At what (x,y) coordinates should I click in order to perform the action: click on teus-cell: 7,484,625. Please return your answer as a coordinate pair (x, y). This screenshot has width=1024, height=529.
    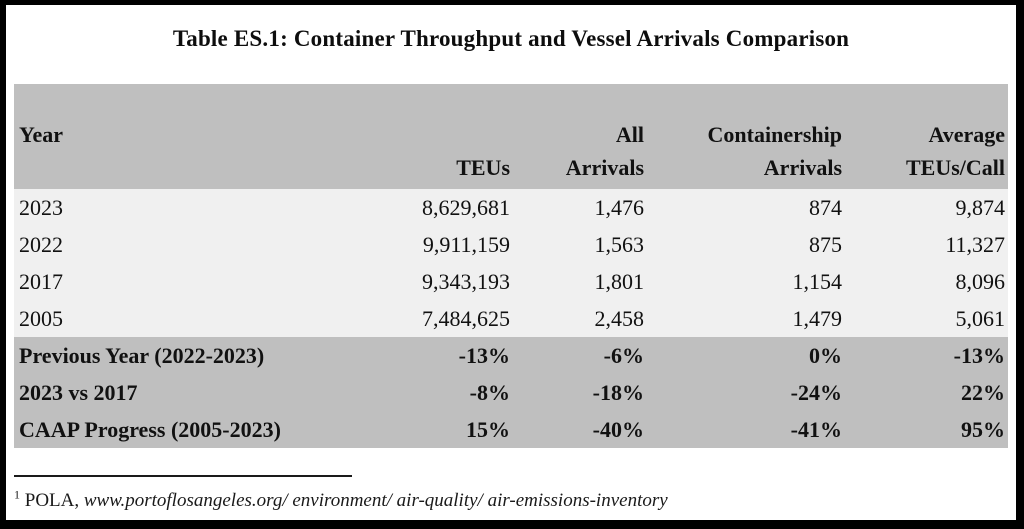
    Looking at the image, I should click on (436, 318).